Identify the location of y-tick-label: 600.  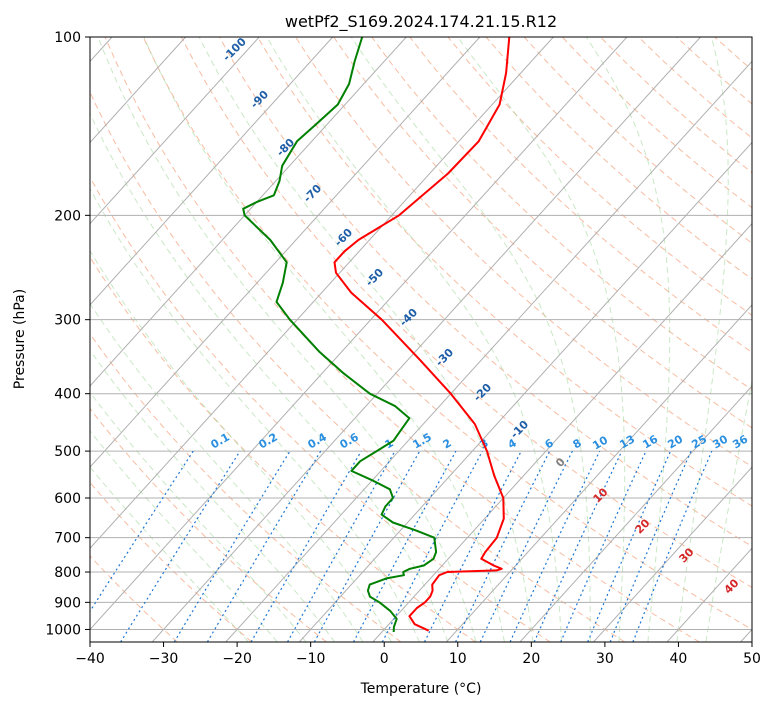
(67, 499).